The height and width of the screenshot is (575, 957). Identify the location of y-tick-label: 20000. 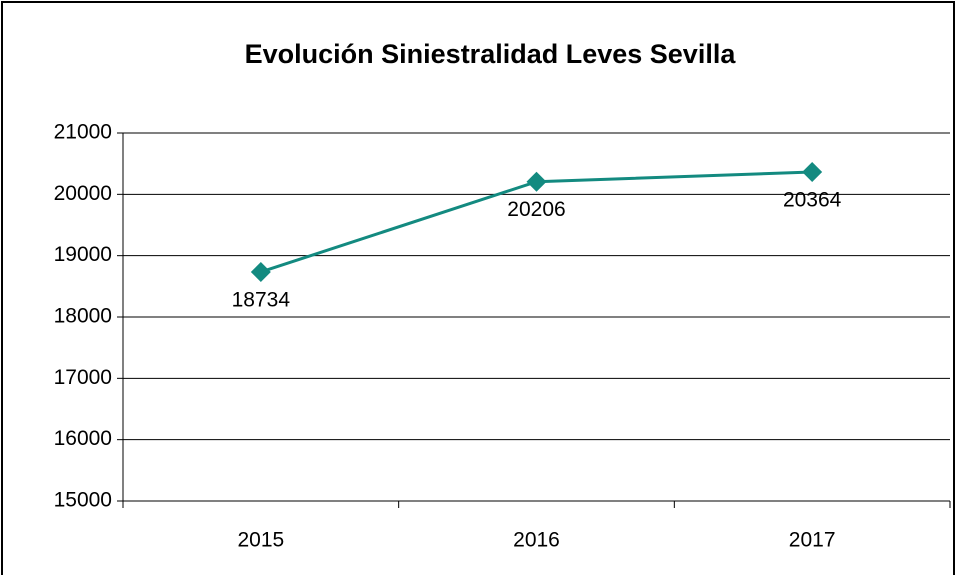
(83, 193).